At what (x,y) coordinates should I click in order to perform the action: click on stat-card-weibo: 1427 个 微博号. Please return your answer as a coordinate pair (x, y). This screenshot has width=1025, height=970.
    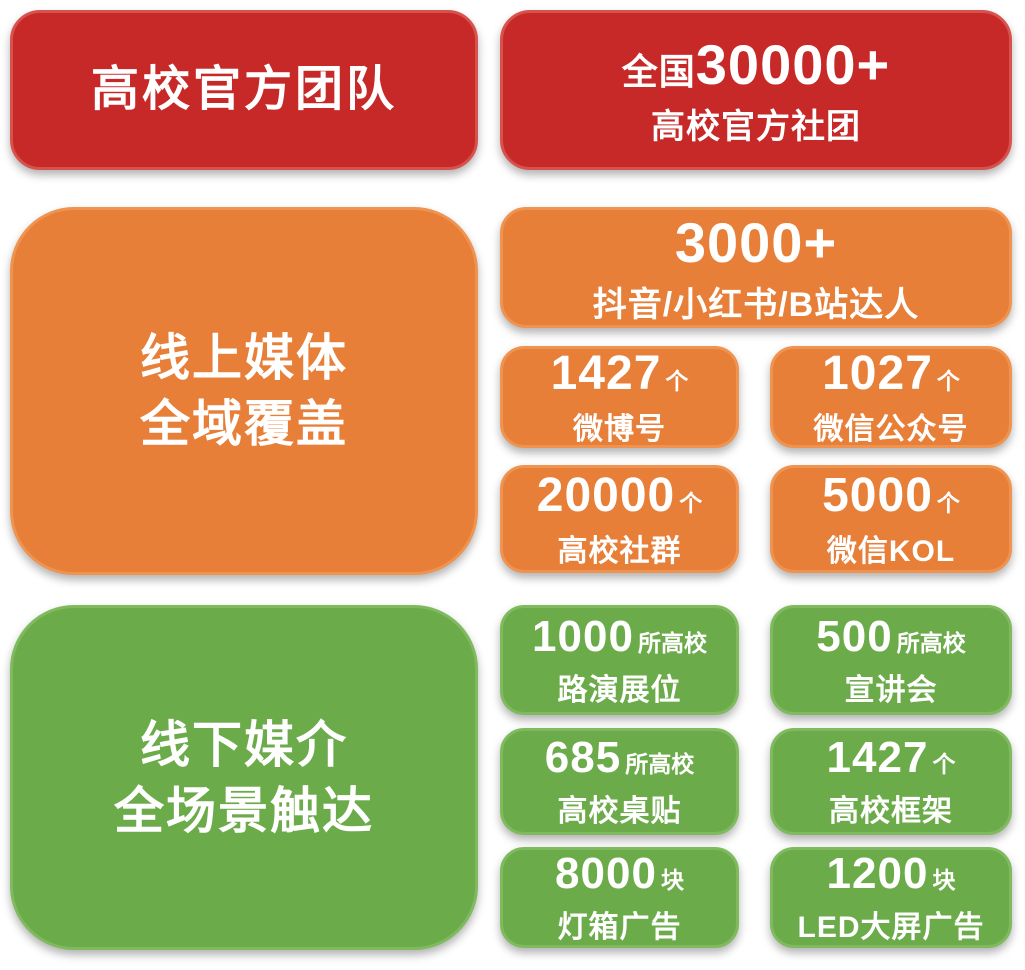
    Looking at the image, I should click on (619, 397).